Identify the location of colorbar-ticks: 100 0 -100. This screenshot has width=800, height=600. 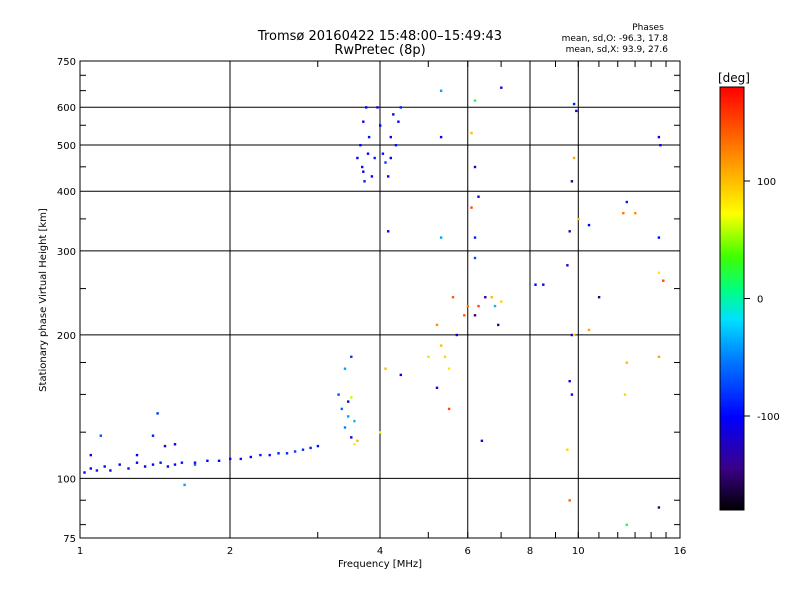
(762, 300).